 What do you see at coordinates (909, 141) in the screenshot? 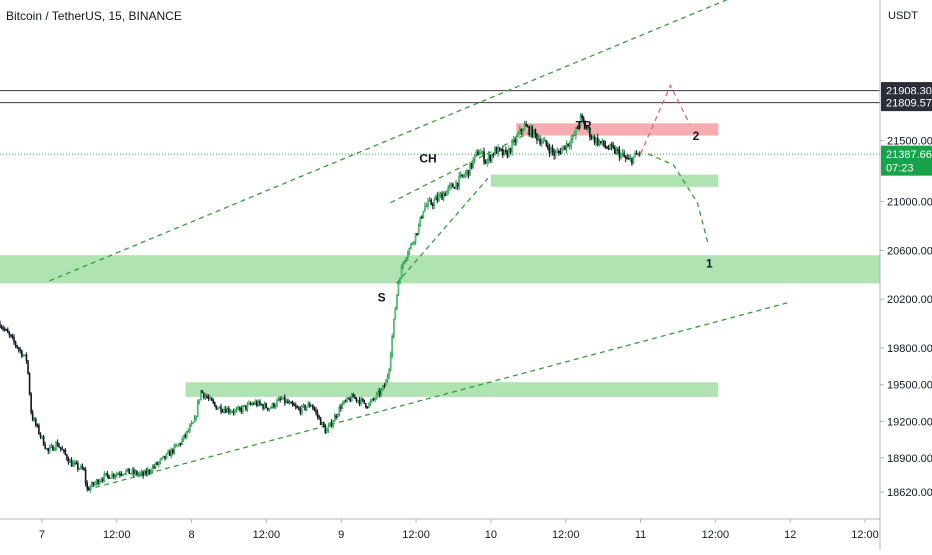
I see `y-tick-label: 21500.00` at bounding box center [909, 141].